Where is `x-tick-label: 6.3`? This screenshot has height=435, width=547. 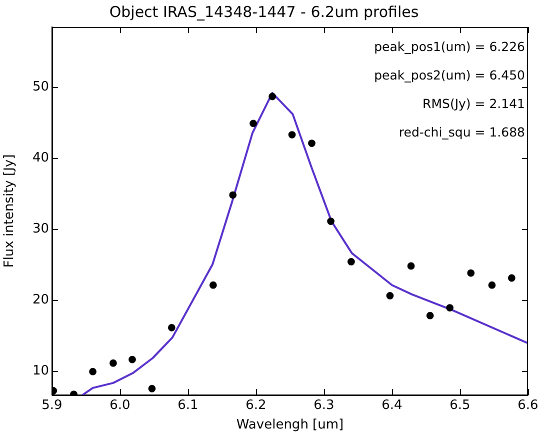 x-tick-label: 6.3 is located at coordinates (324, 406).